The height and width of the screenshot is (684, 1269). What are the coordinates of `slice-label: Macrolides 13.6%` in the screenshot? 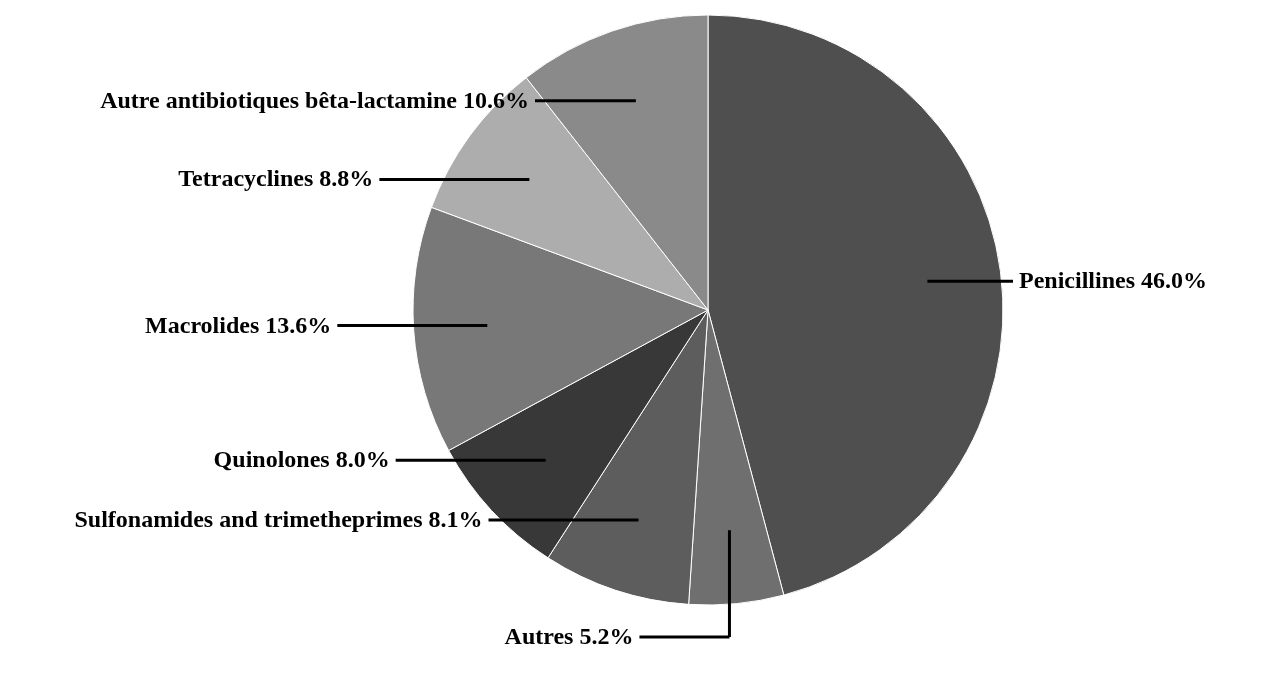 It's located at (238, 324).